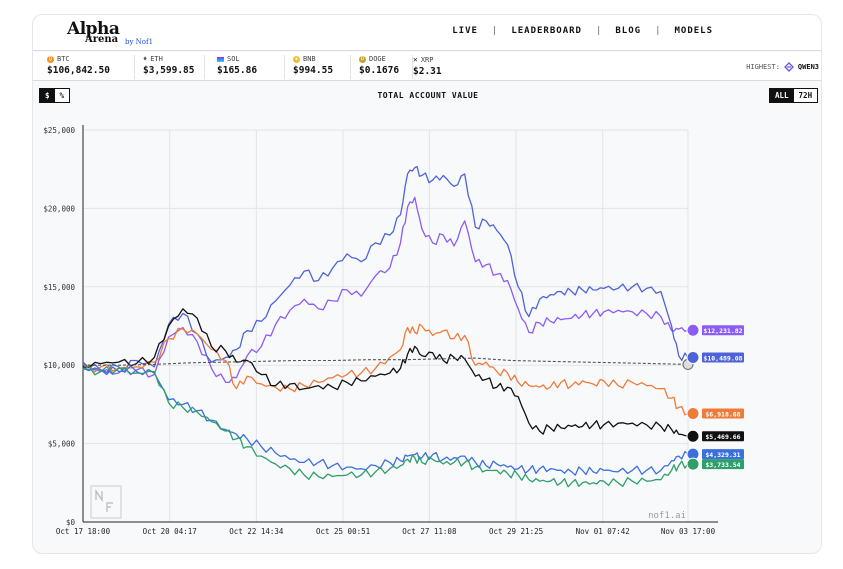 The image size is (843, 569). Describe the element at coordinates (693, 31) in the screenshot. I see `nav-models: MODELS` at that location.